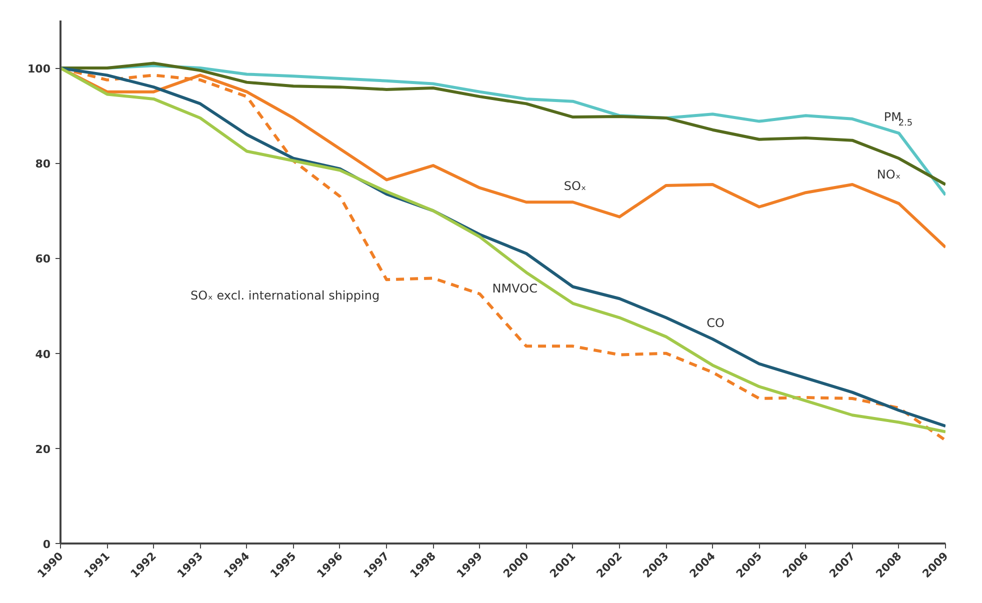  What do you see at coordinates (515, 288) in the screenshot?
I see `series-label: NMVOC` at bounding box center [515, 288].